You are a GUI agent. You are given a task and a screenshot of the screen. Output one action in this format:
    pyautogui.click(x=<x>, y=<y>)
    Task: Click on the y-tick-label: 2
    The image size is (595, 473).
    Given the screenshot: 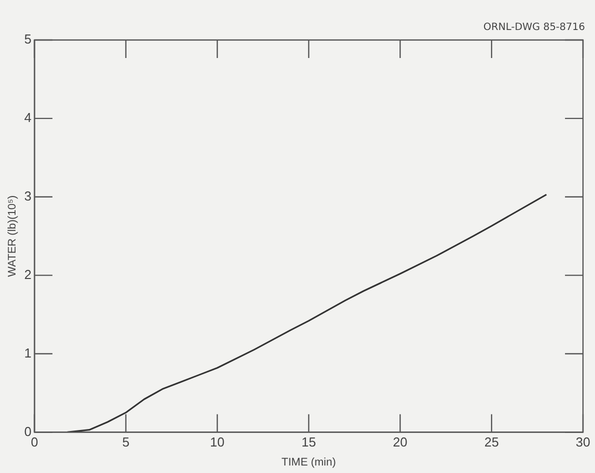 What is the action you would take?
    pyautogui.click(x=28, y=274)
    